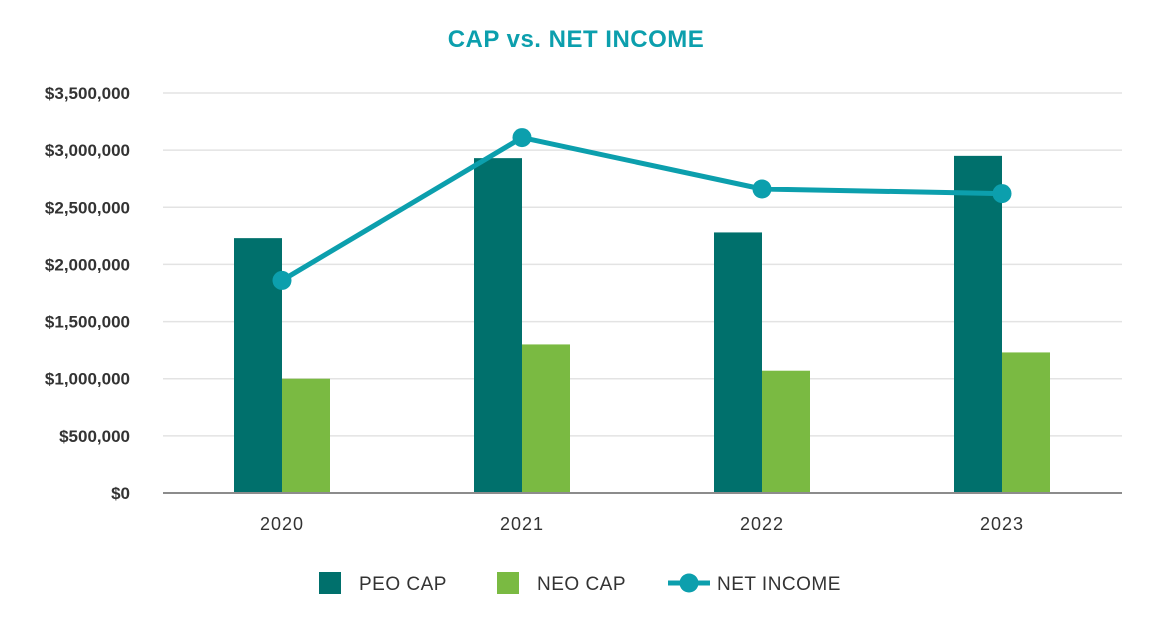  I want to click on legend-swatch-marker-net-income, so click(689, 583).